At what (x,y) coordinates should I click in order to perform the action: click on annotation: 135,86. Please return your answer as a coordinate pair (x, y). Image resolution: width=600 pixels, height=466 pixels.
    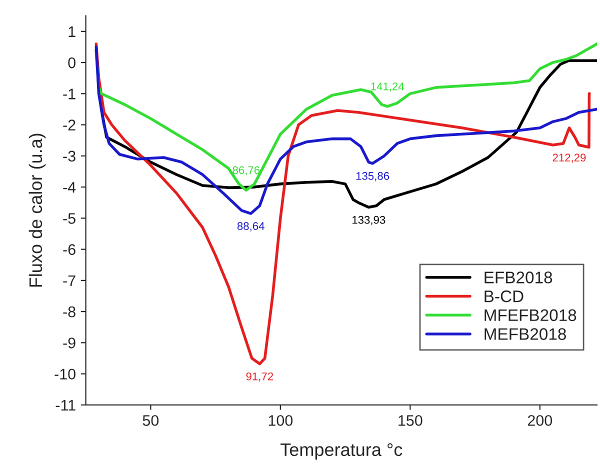
    Looking at the image, I should click on (373, 177).